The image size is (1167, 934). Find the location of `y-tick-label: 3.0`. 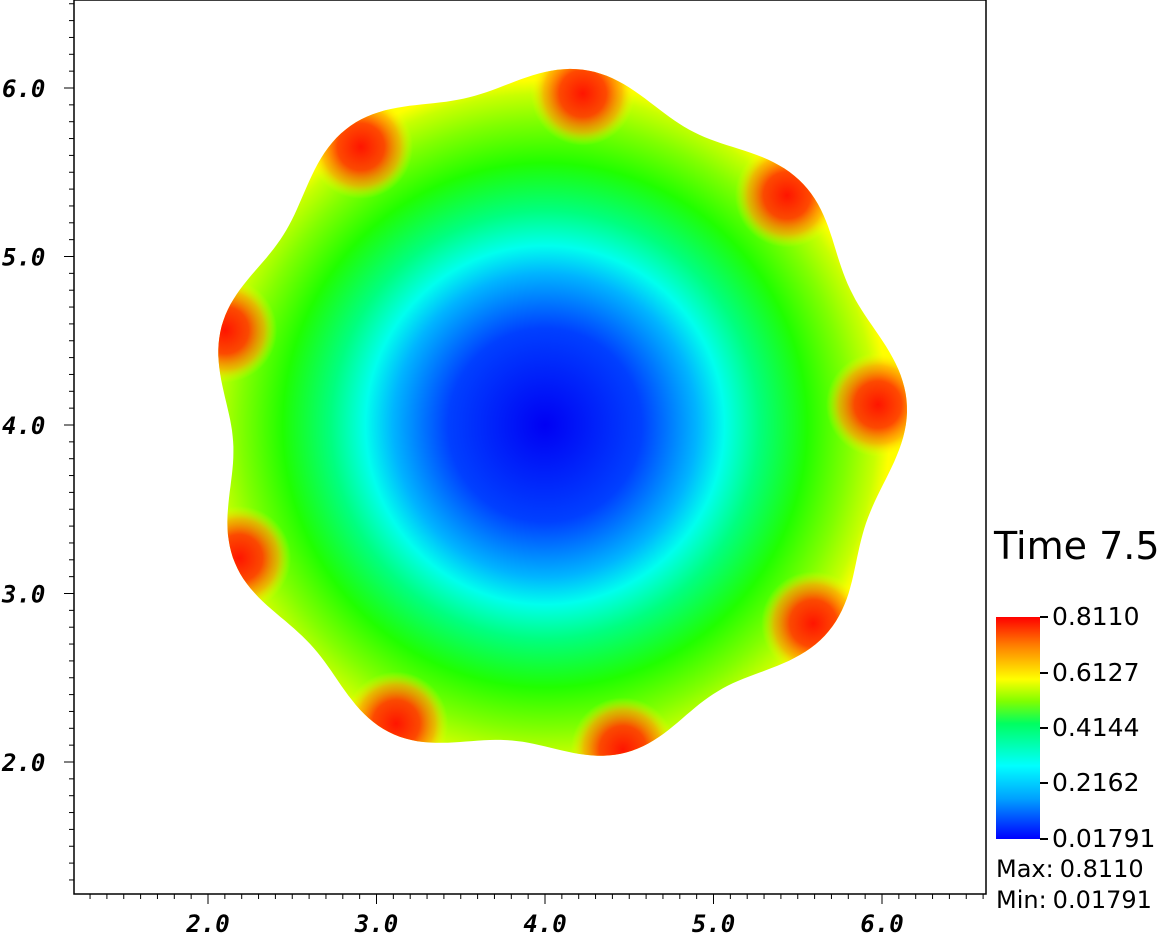

y-tick-label: 3.0 is located at coordinates (23, 595).